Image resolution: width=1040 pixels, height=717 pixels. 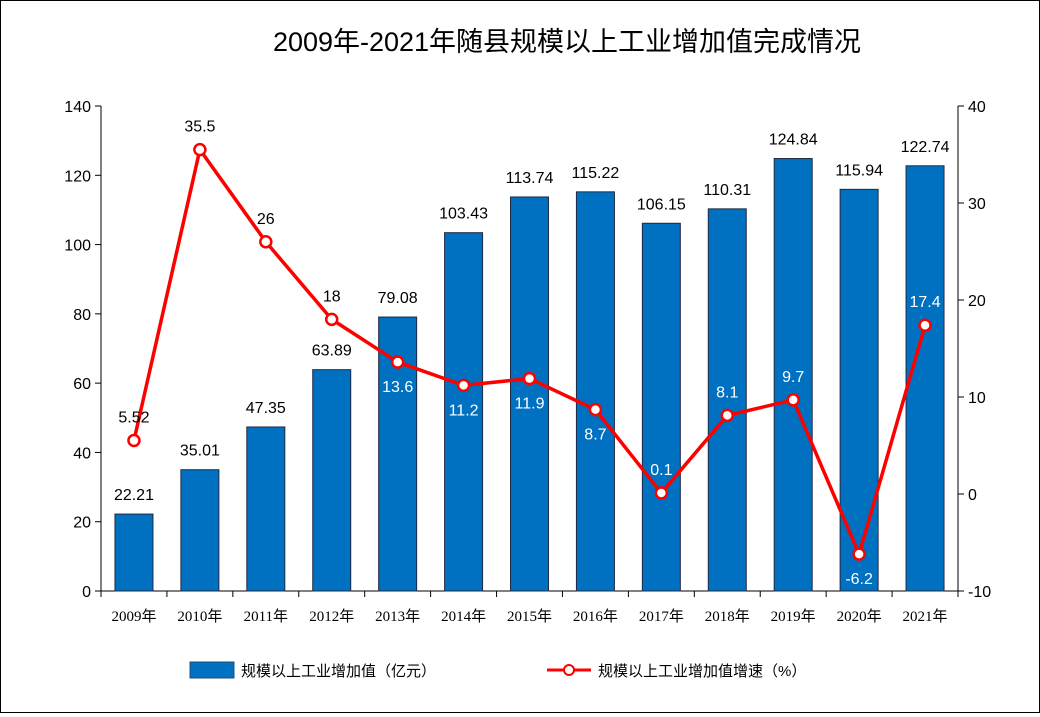 What do you see at coordinates (596, 173) in the screenshot?
I see `bar-value-label: 115.22` at bounding box center [596, 173].